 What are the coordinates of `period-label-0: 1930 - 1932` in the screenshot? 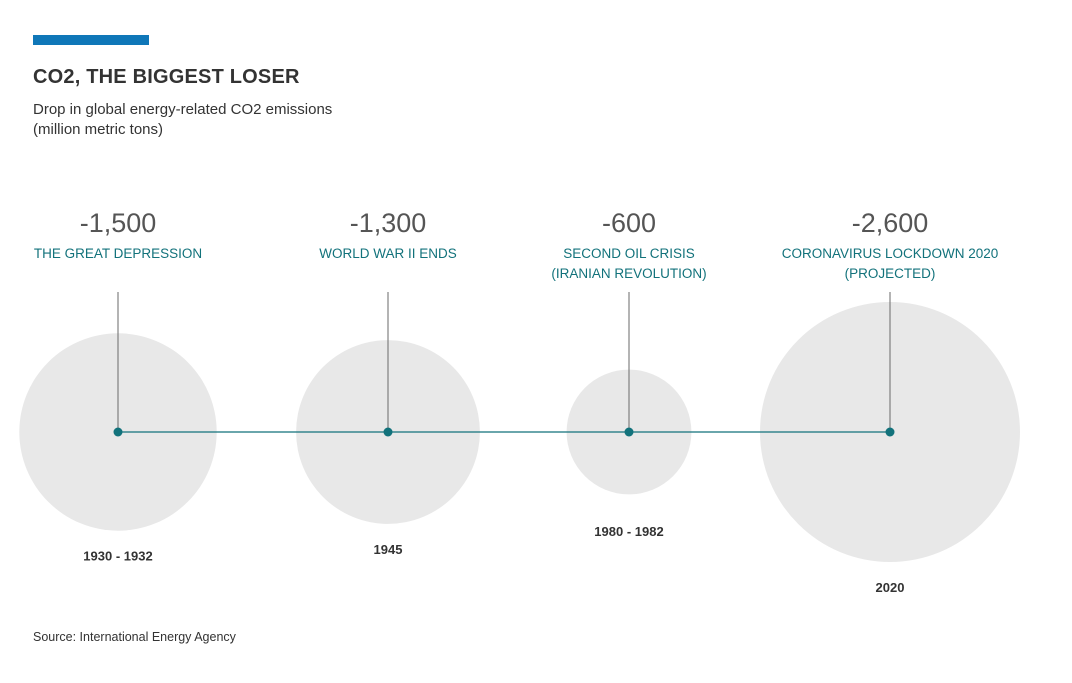 It's located at (117, 556).